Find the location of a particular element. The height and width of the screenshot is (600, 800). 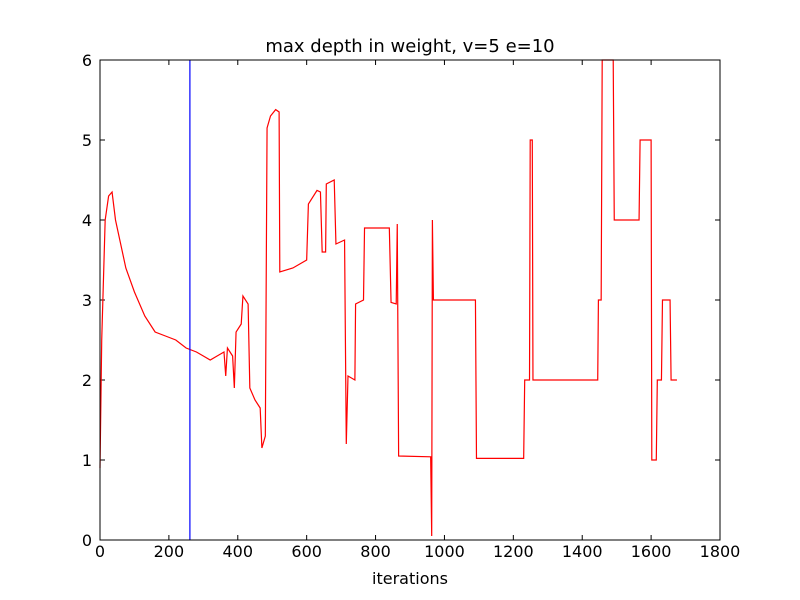

x-tick-label: 800 is located at coordinates (375, 551).